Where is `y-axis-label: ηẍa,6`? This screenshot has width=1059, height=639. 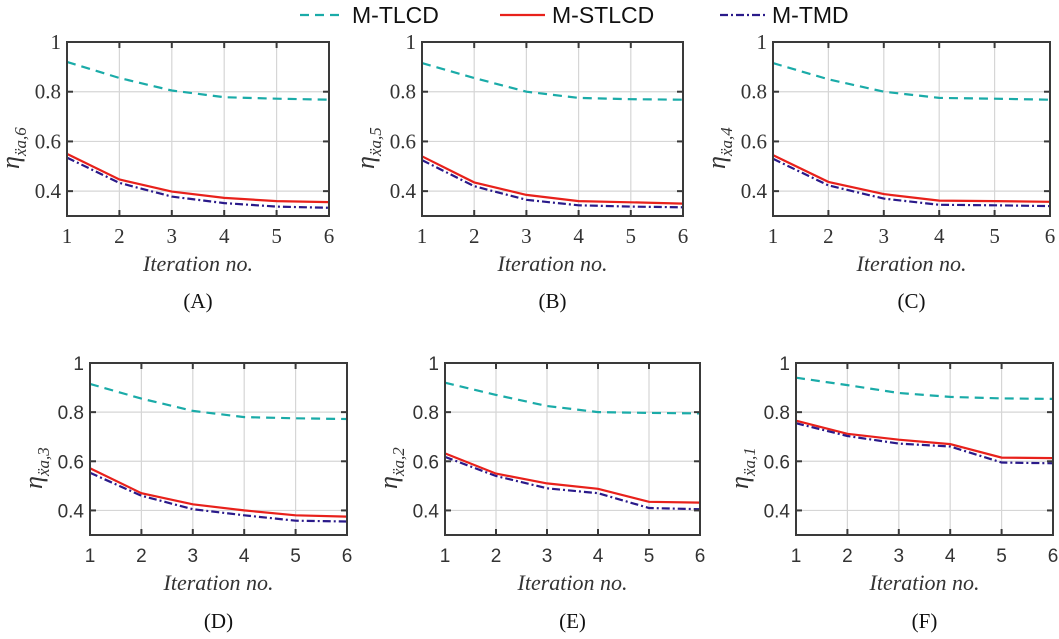 y-axis-label: ηẍa,6 is located at coordinates (15, 148).